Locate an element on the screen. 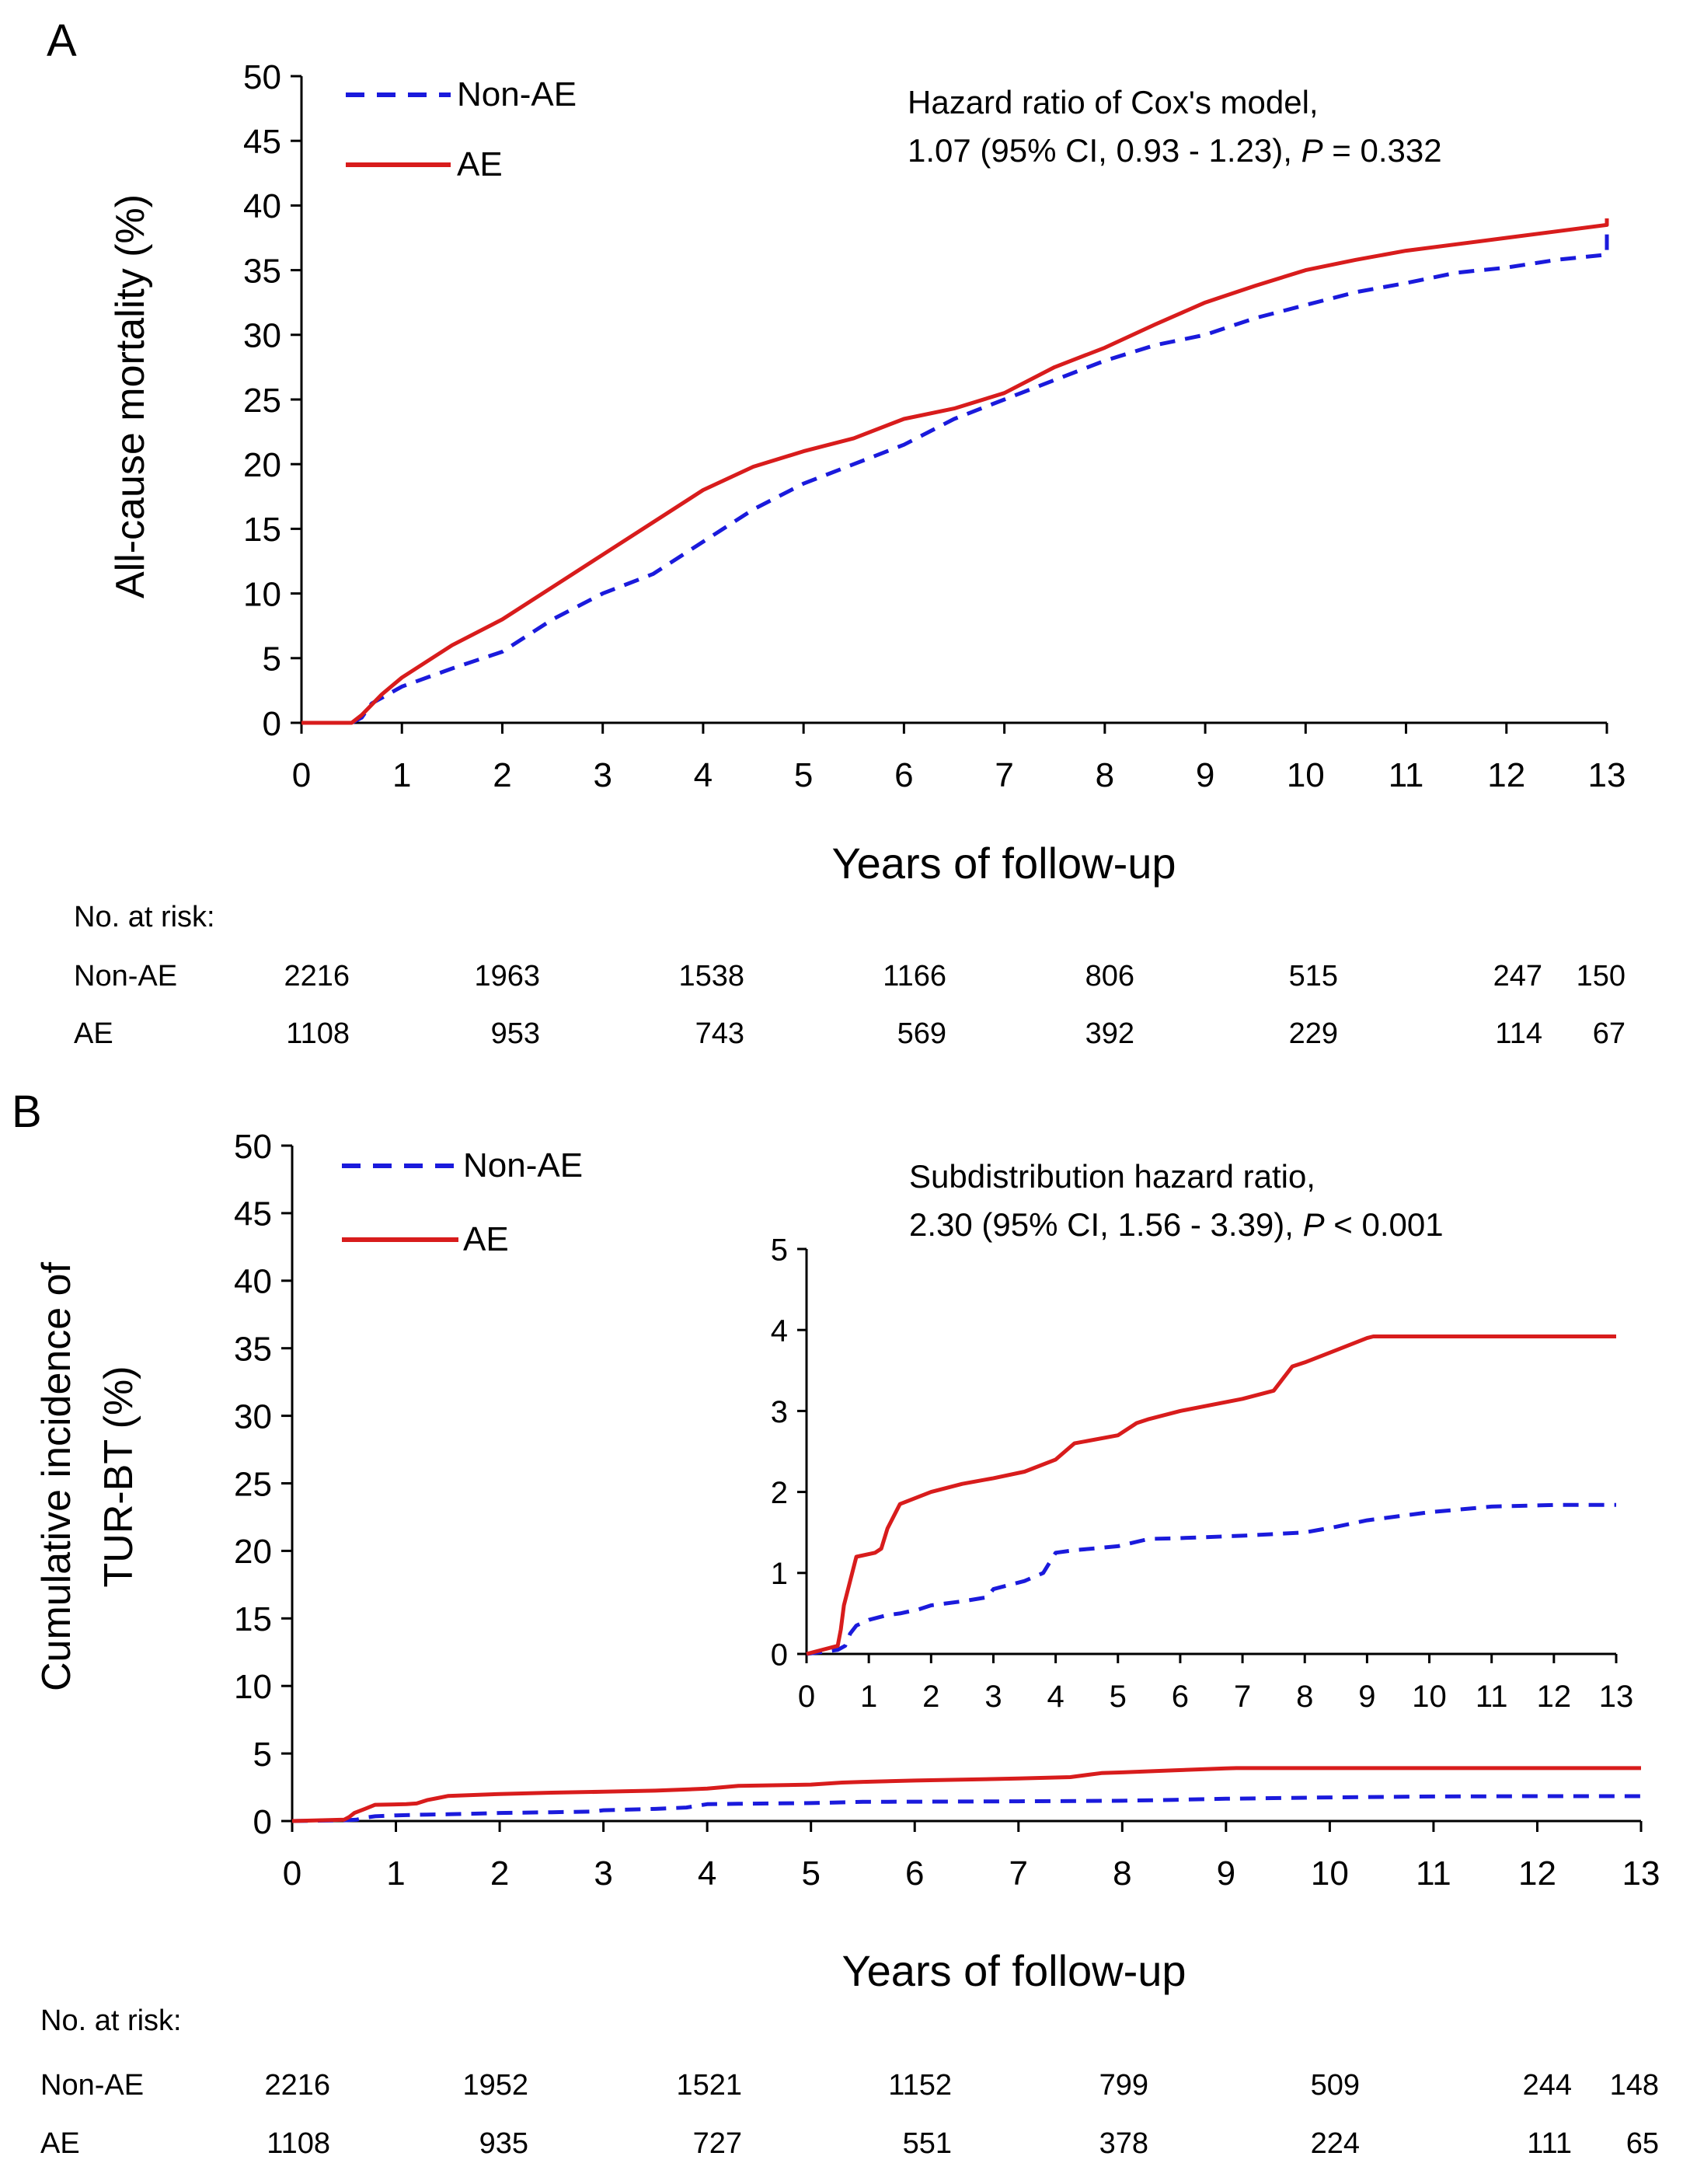 This screenshot has height=2184, width=1683. panel-b-y-axis-label-line2: TUR-BT (%) is located at coordinates (119, 1477).